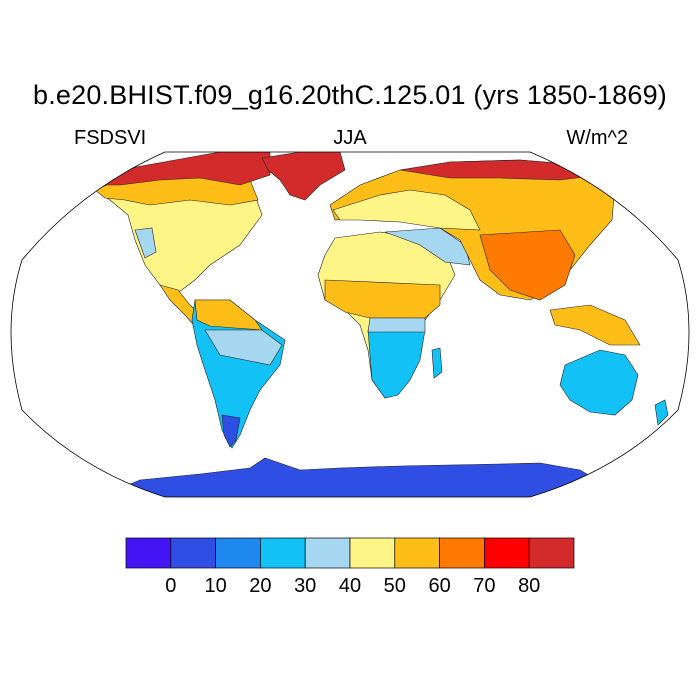 Image resolution: width=700 pixels, height=700 pixels. Describe the element at coordinates (439, 586) in the screenshot. I see `colorbar-label: 60` at that location.